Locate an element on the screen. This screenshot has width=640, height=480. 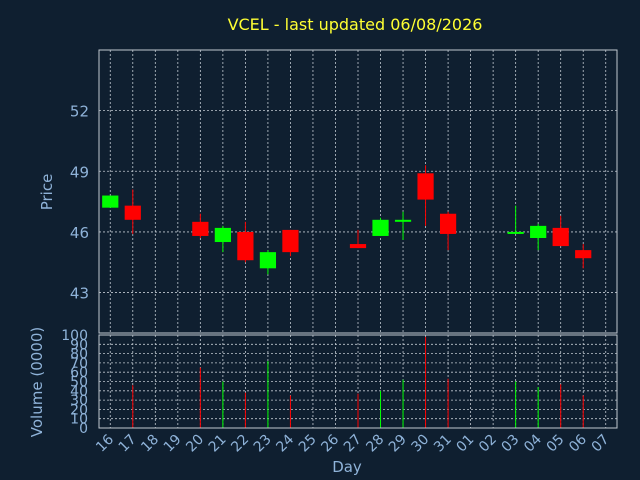
volume-tick-label: 70 is located at coordinates (79, 364).